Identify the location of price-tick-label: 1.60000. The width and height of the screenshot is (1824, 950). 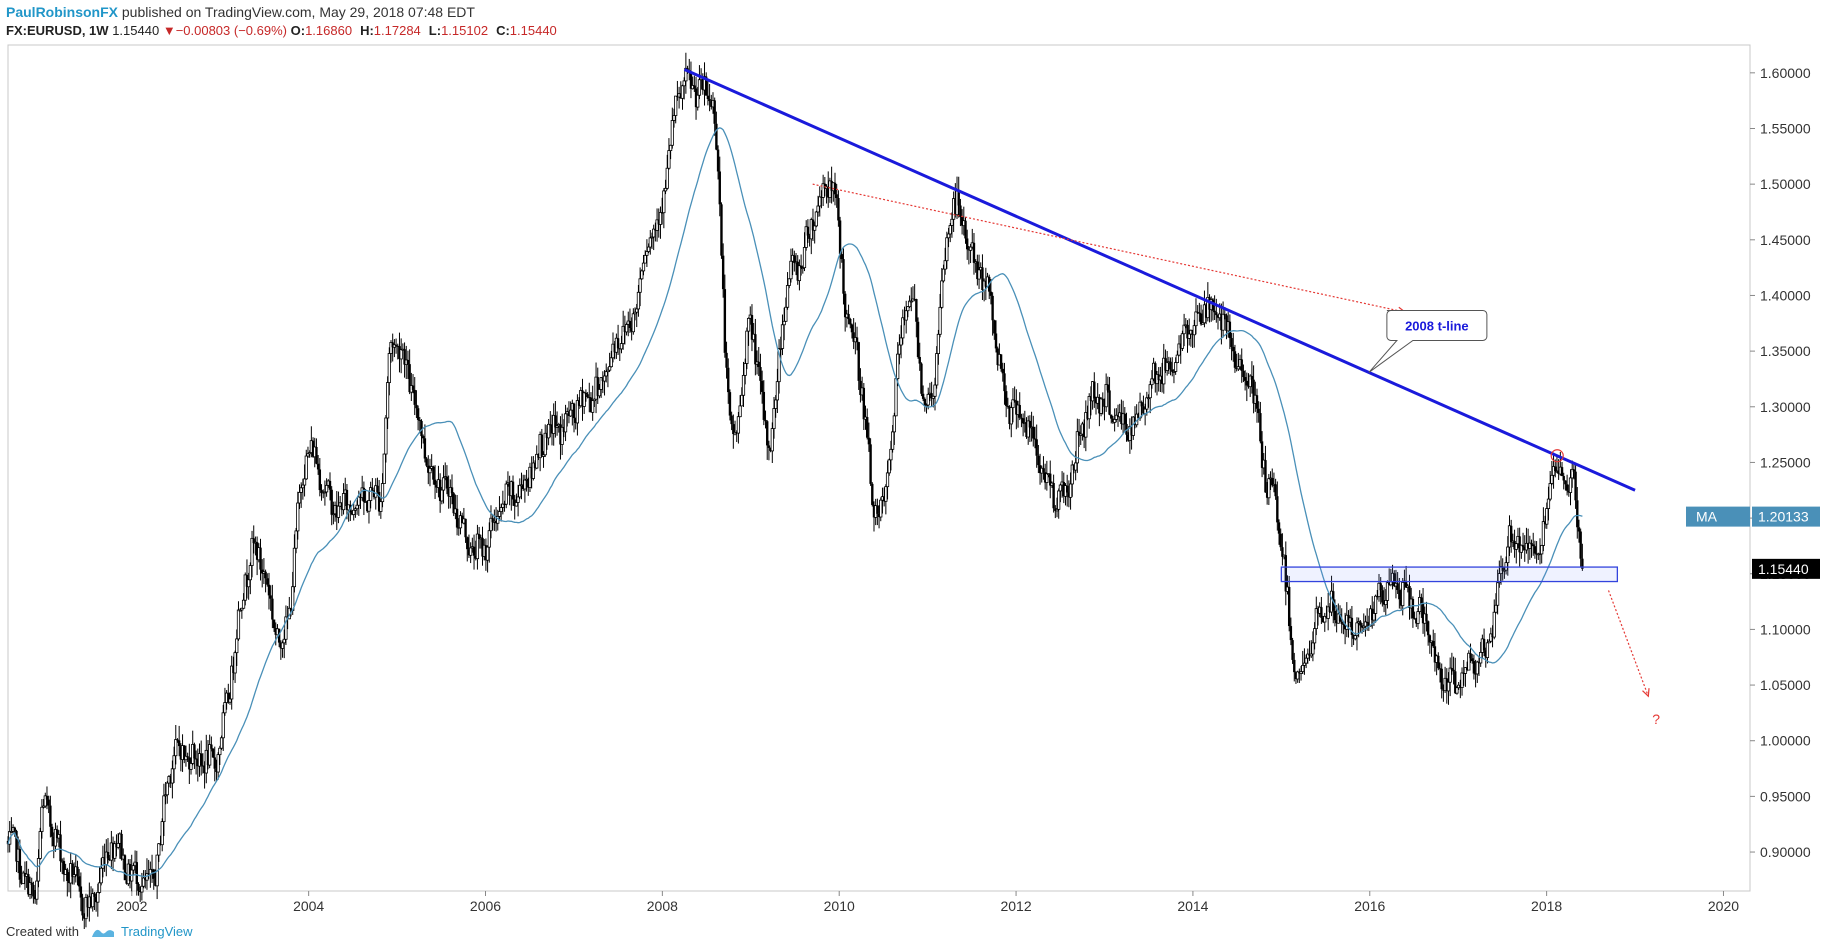
(1785, 73).